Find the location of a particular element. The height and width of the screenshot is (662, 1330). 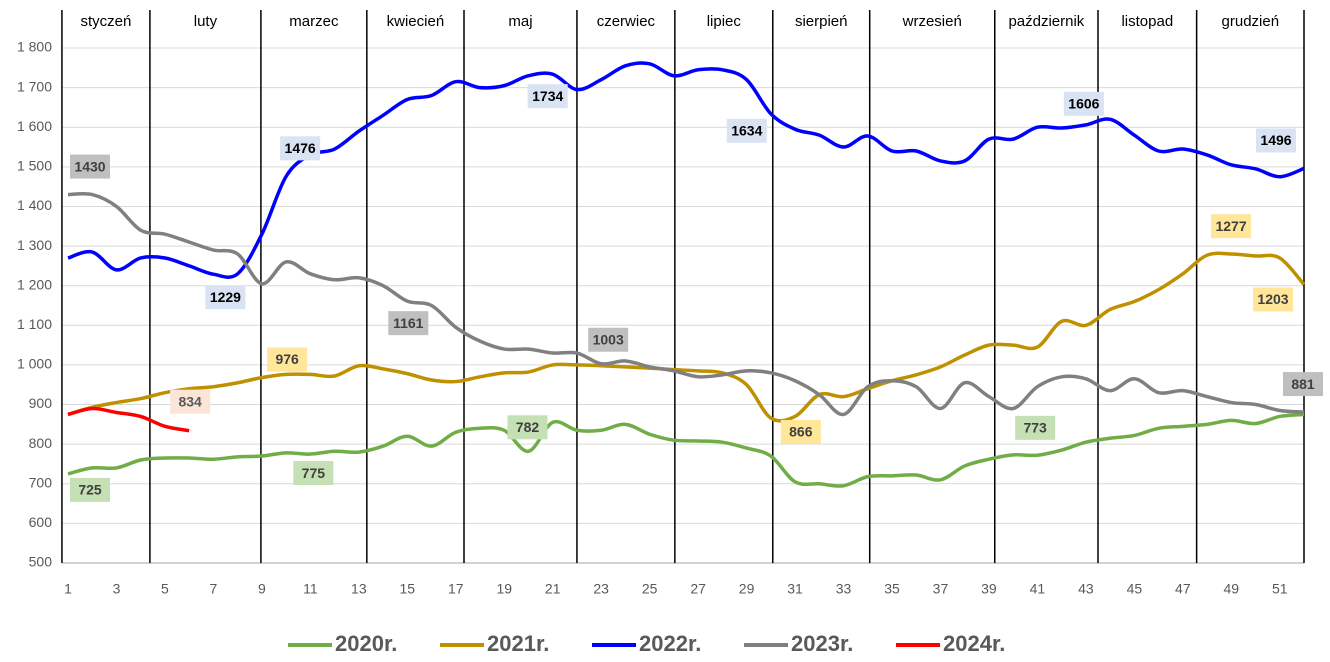

x-tick-label: 21 is located at coordinates (553, 589).